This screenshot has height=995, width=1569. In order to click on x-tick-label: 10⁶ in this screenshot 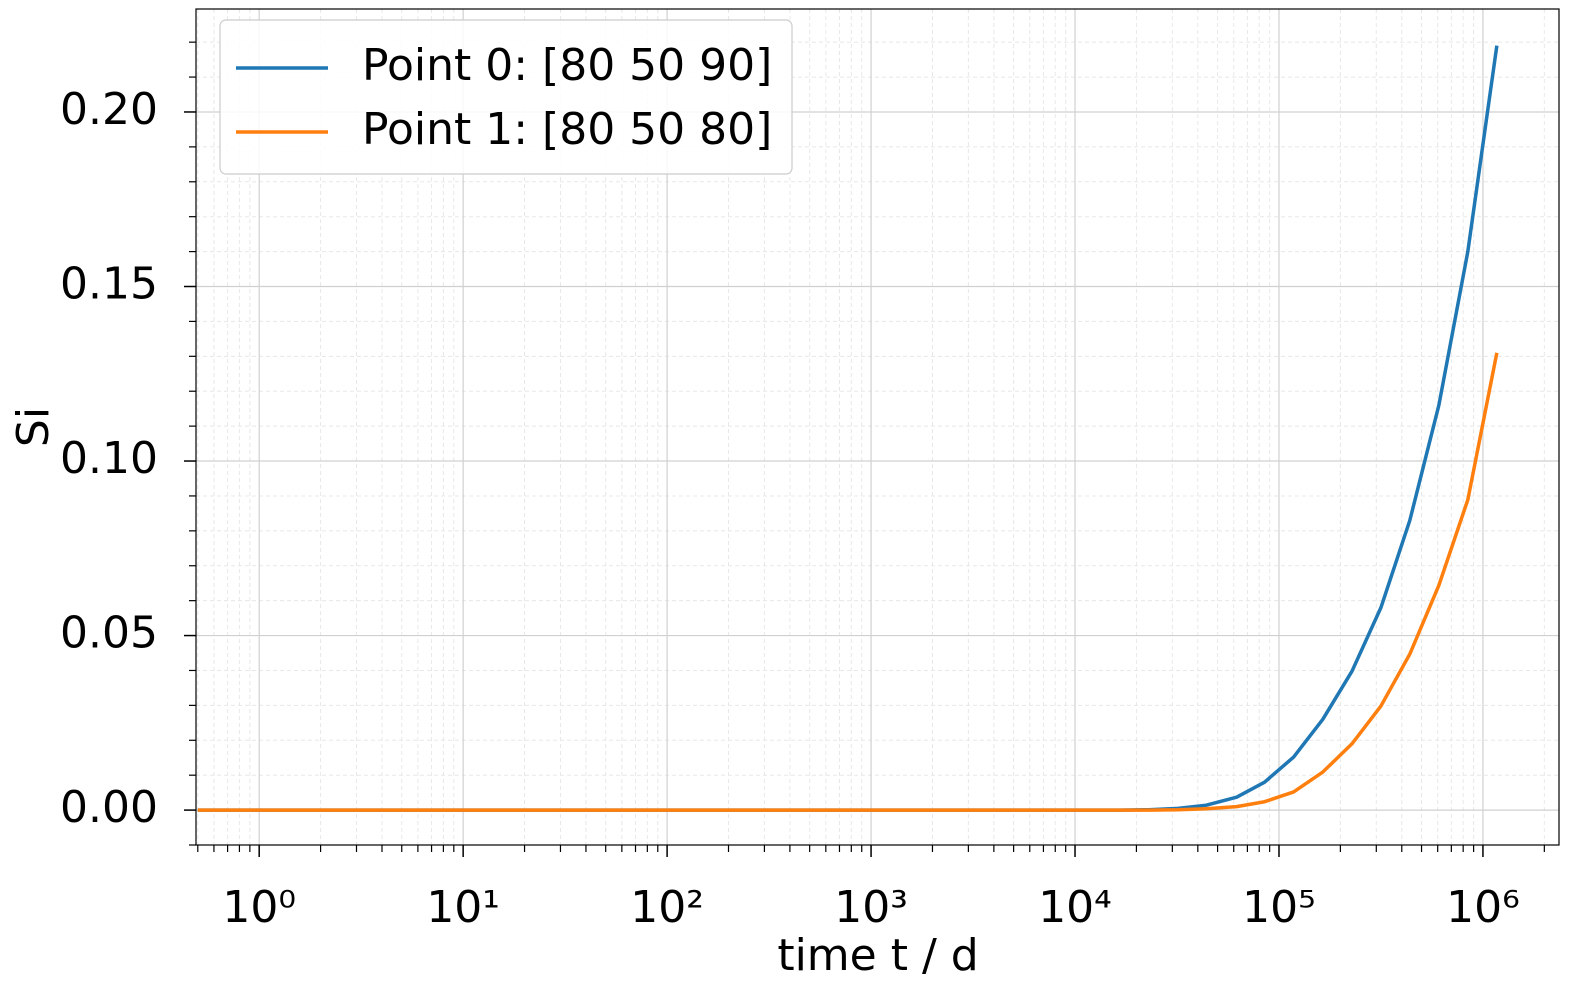, I will do `click(1483, 907)`.